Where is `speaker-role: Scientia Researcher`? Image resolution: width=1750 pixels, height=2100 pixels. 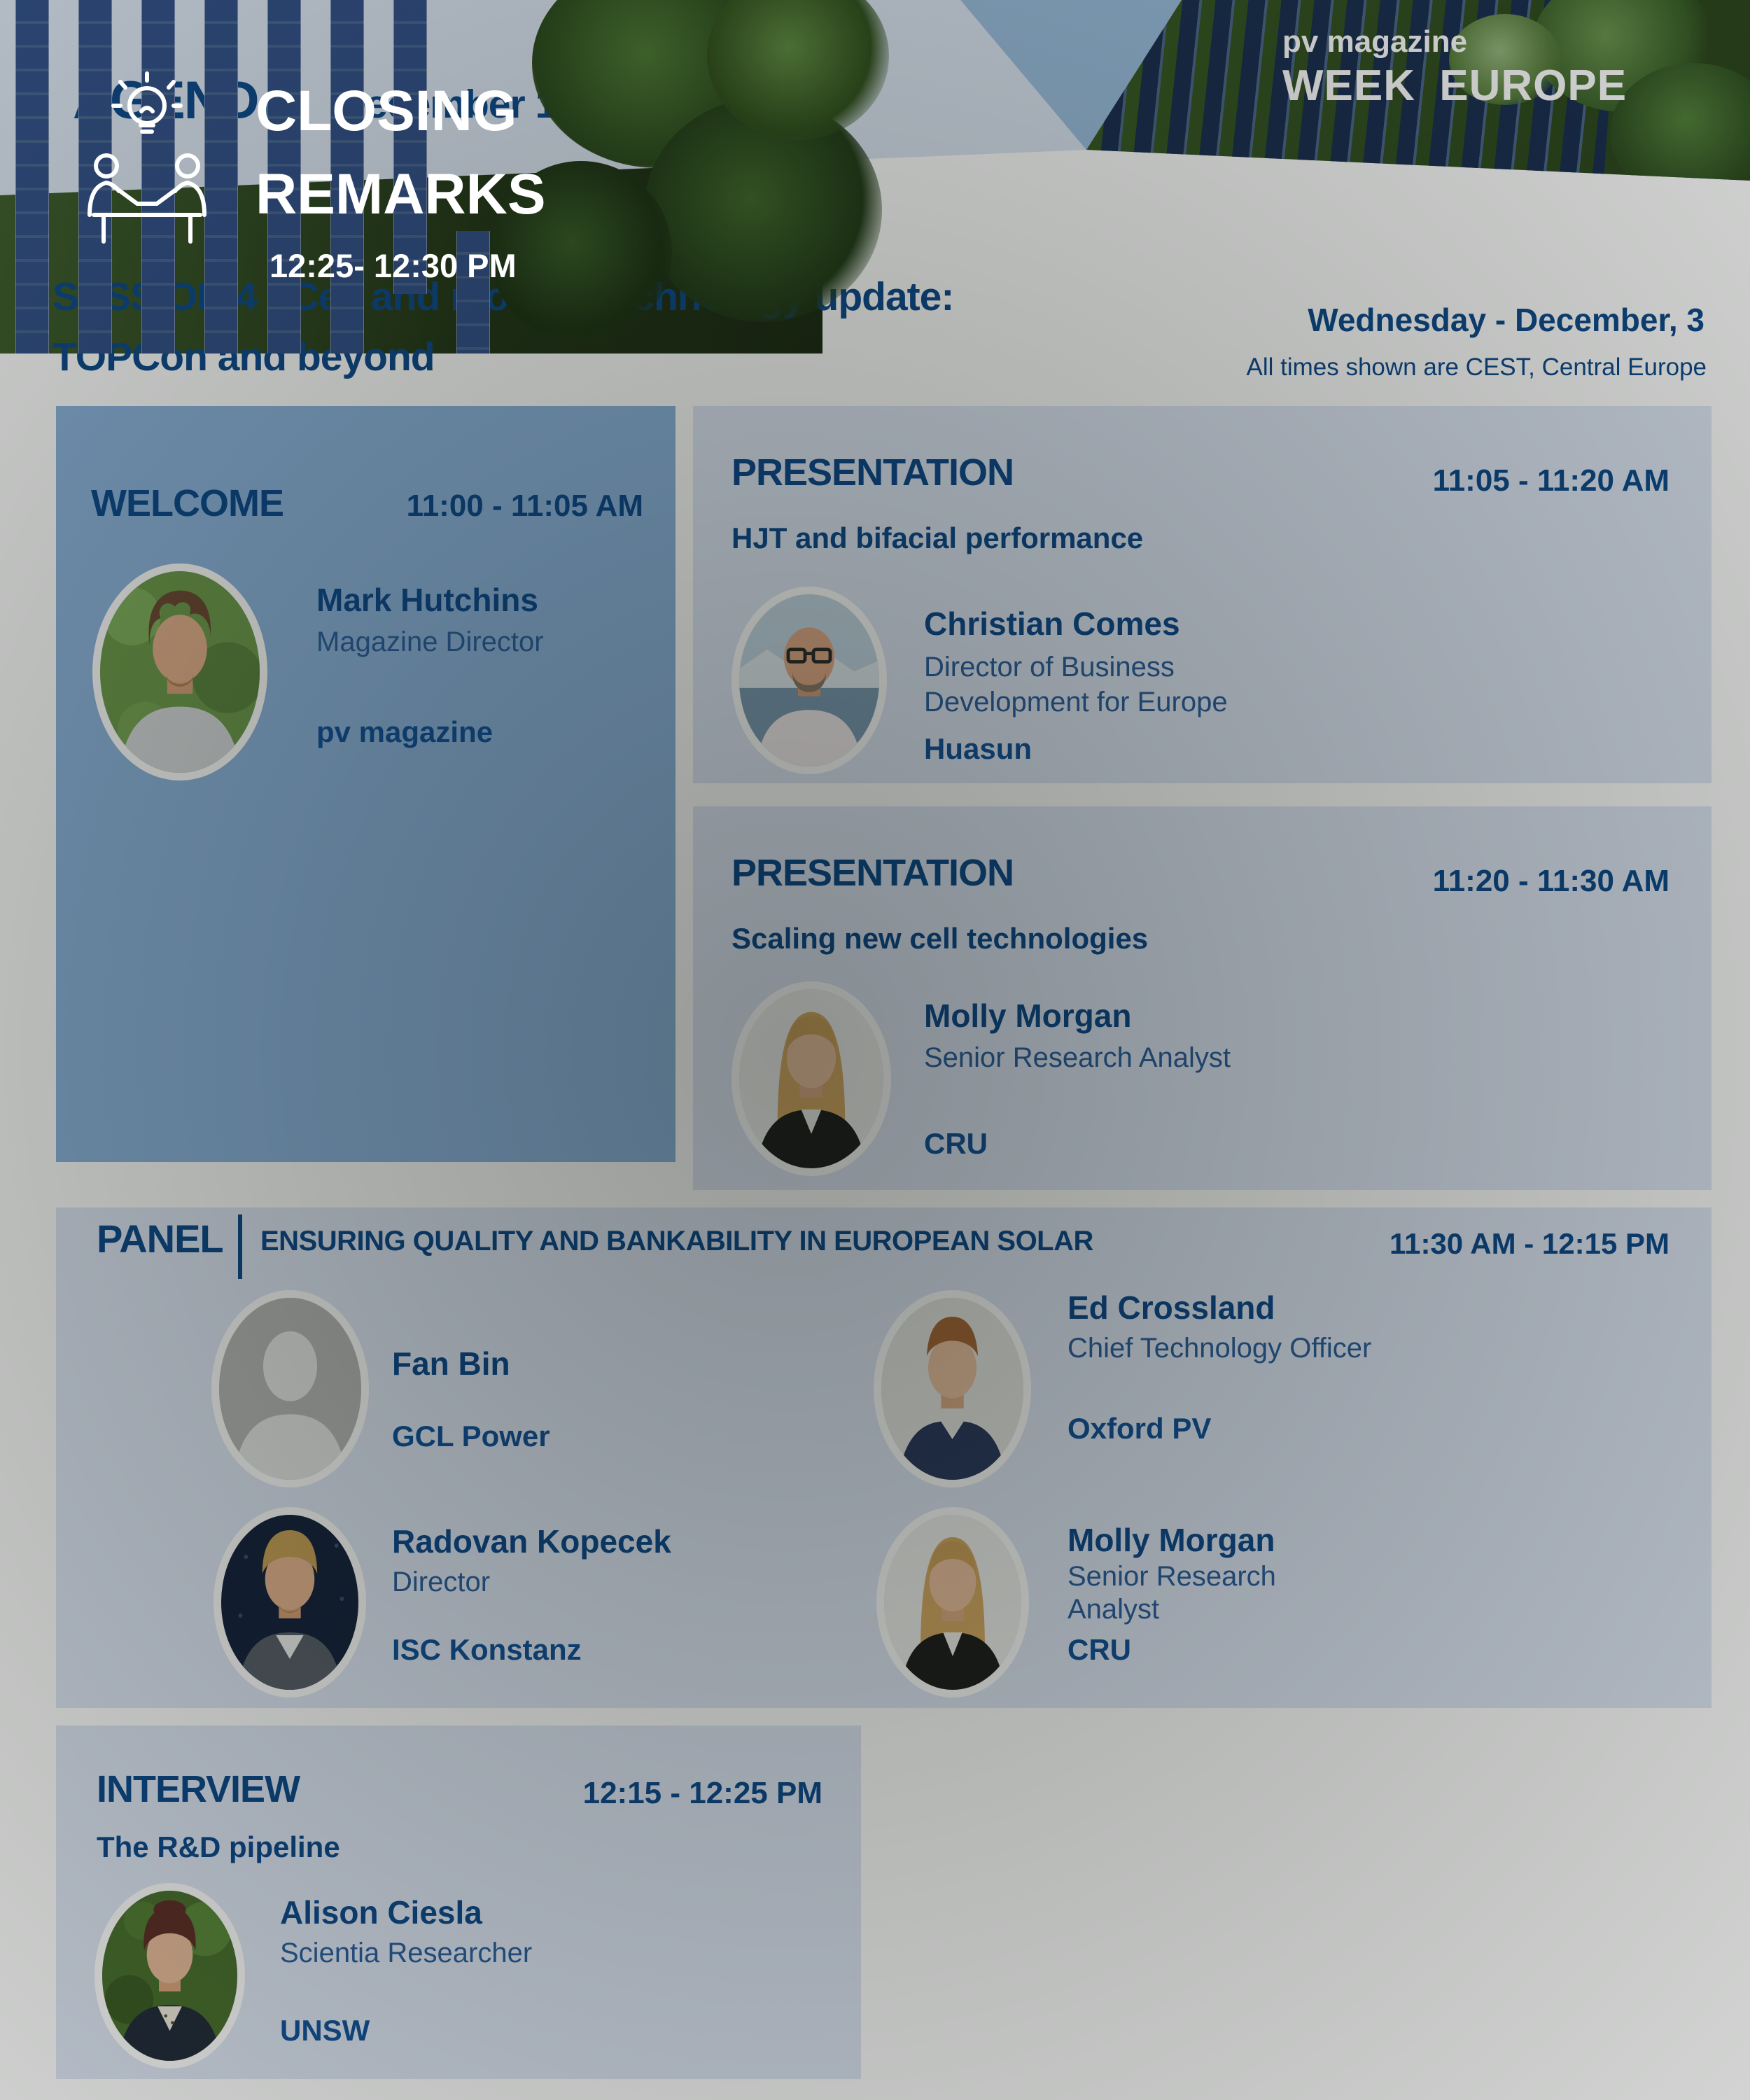 speaker-role: Scientia Researcher is located at coordinates (406, 1952).